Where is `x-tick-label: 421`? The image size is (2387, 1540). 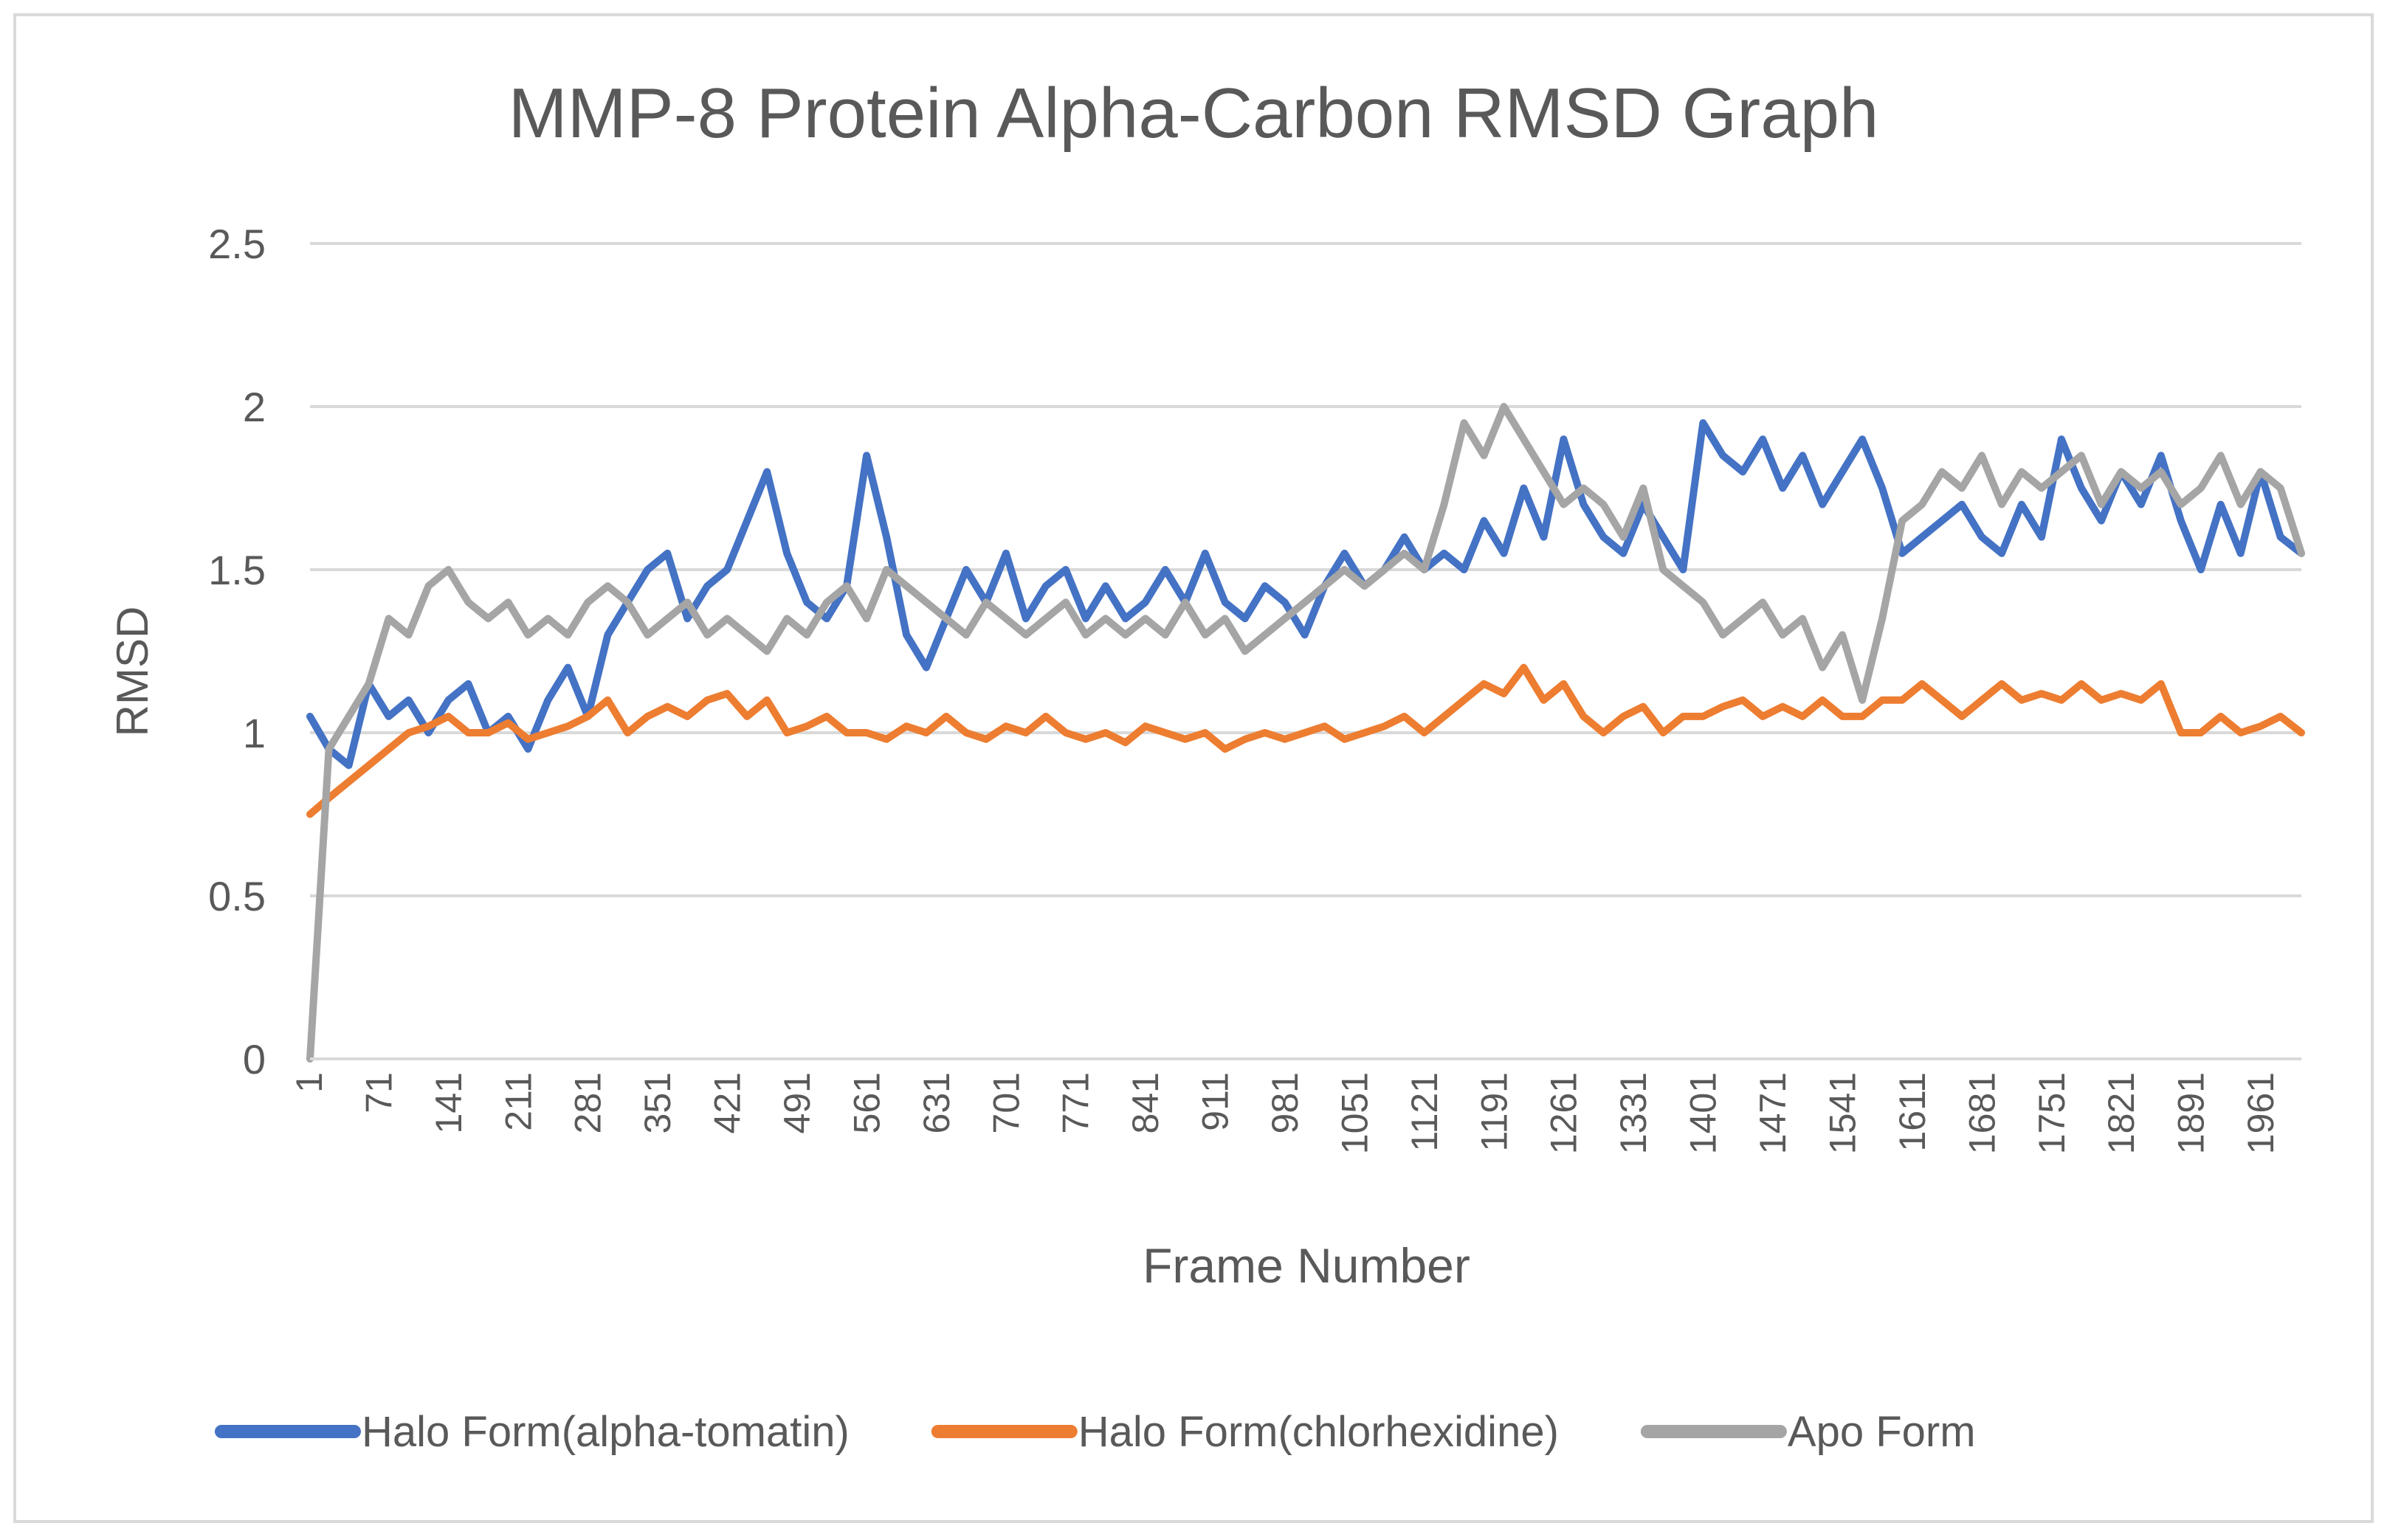 x-tick-label: 421 is located at coordinates (727, 1102).